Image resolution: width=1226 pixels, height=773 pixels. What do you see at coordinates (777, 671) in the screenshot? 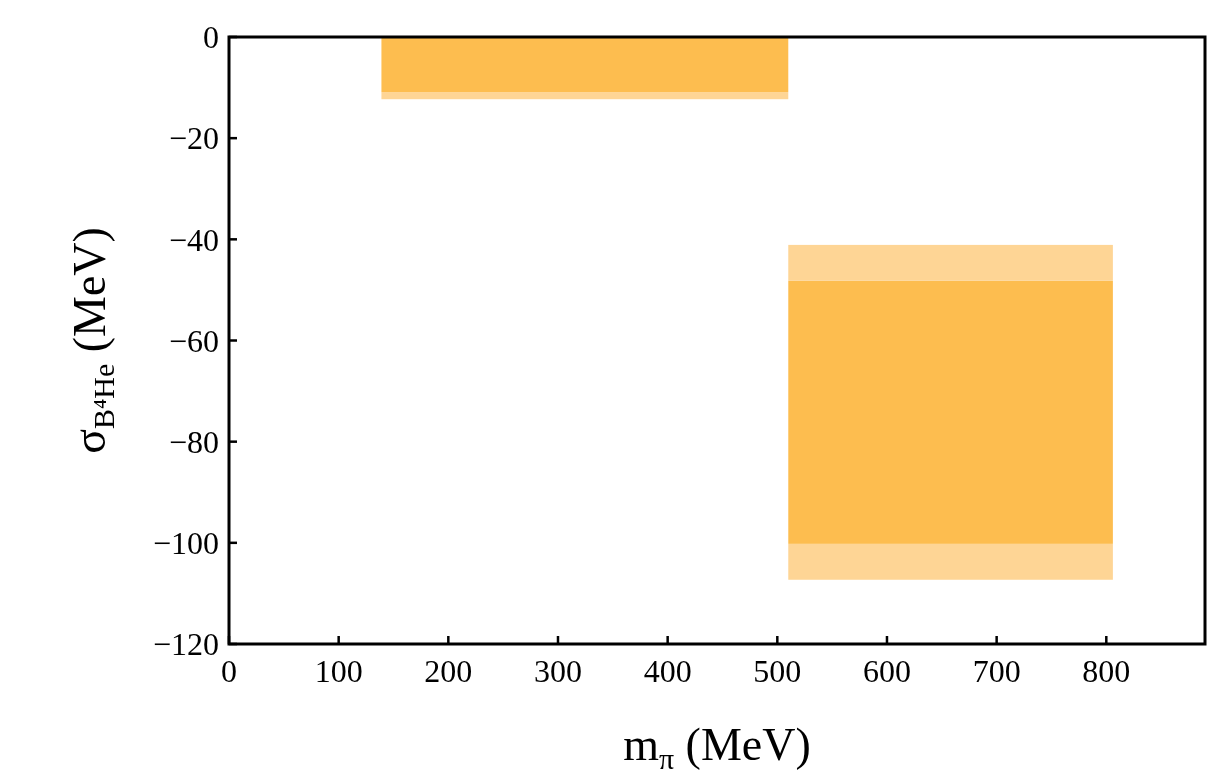
I see `x-tick-label: 500` at bounding box center [777, 671].